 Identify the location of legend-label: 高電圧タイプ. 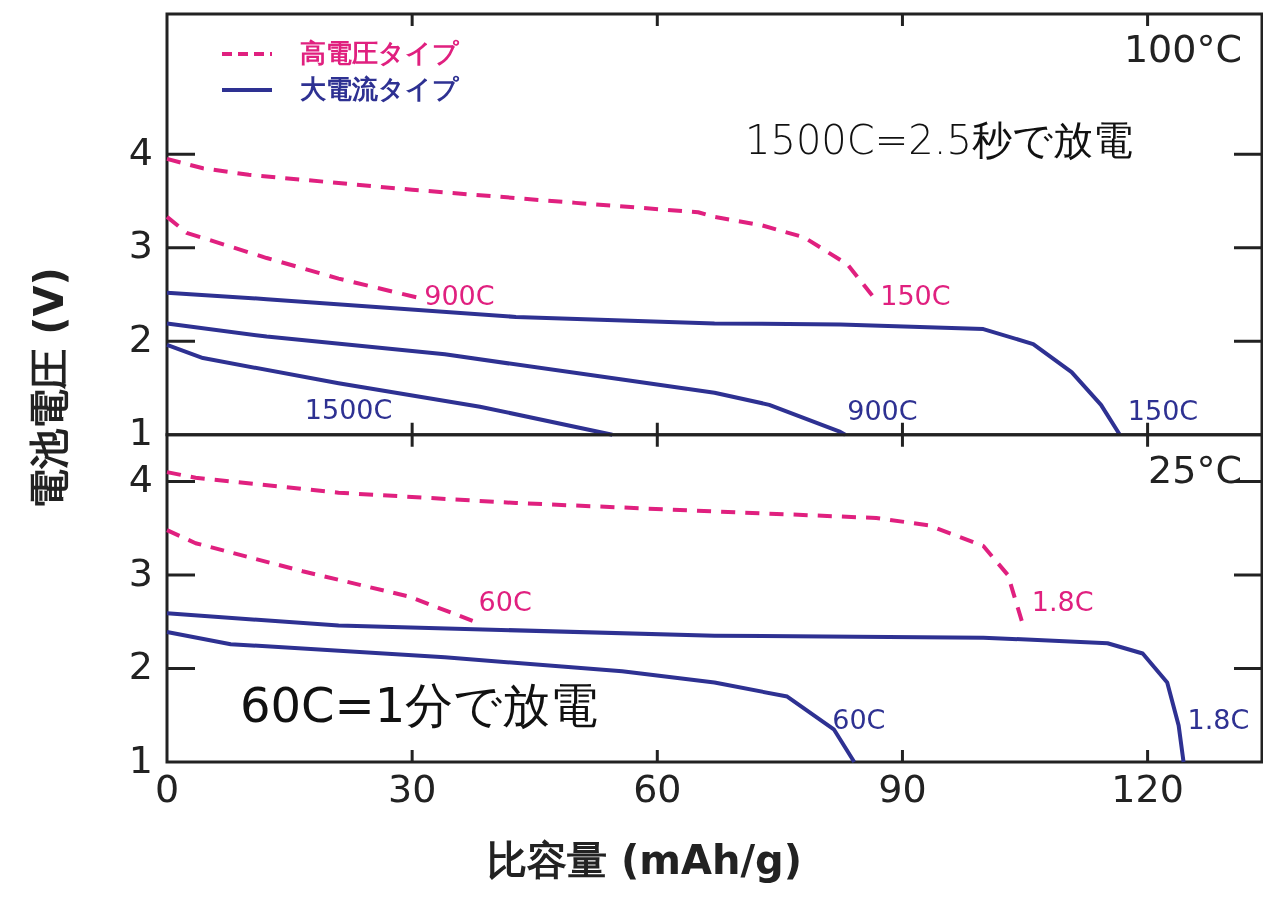
(380, 52).